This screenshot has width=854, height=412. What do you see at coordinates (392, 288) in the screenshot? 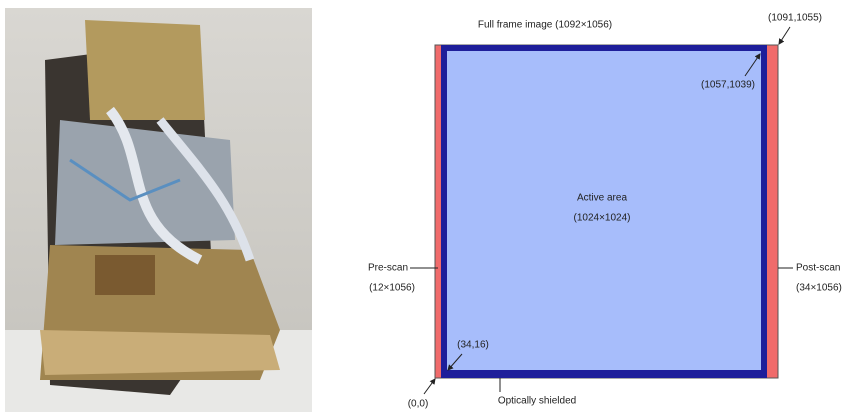
I see `prescan-size: (12×1056)` at bounding box center [392, 288].